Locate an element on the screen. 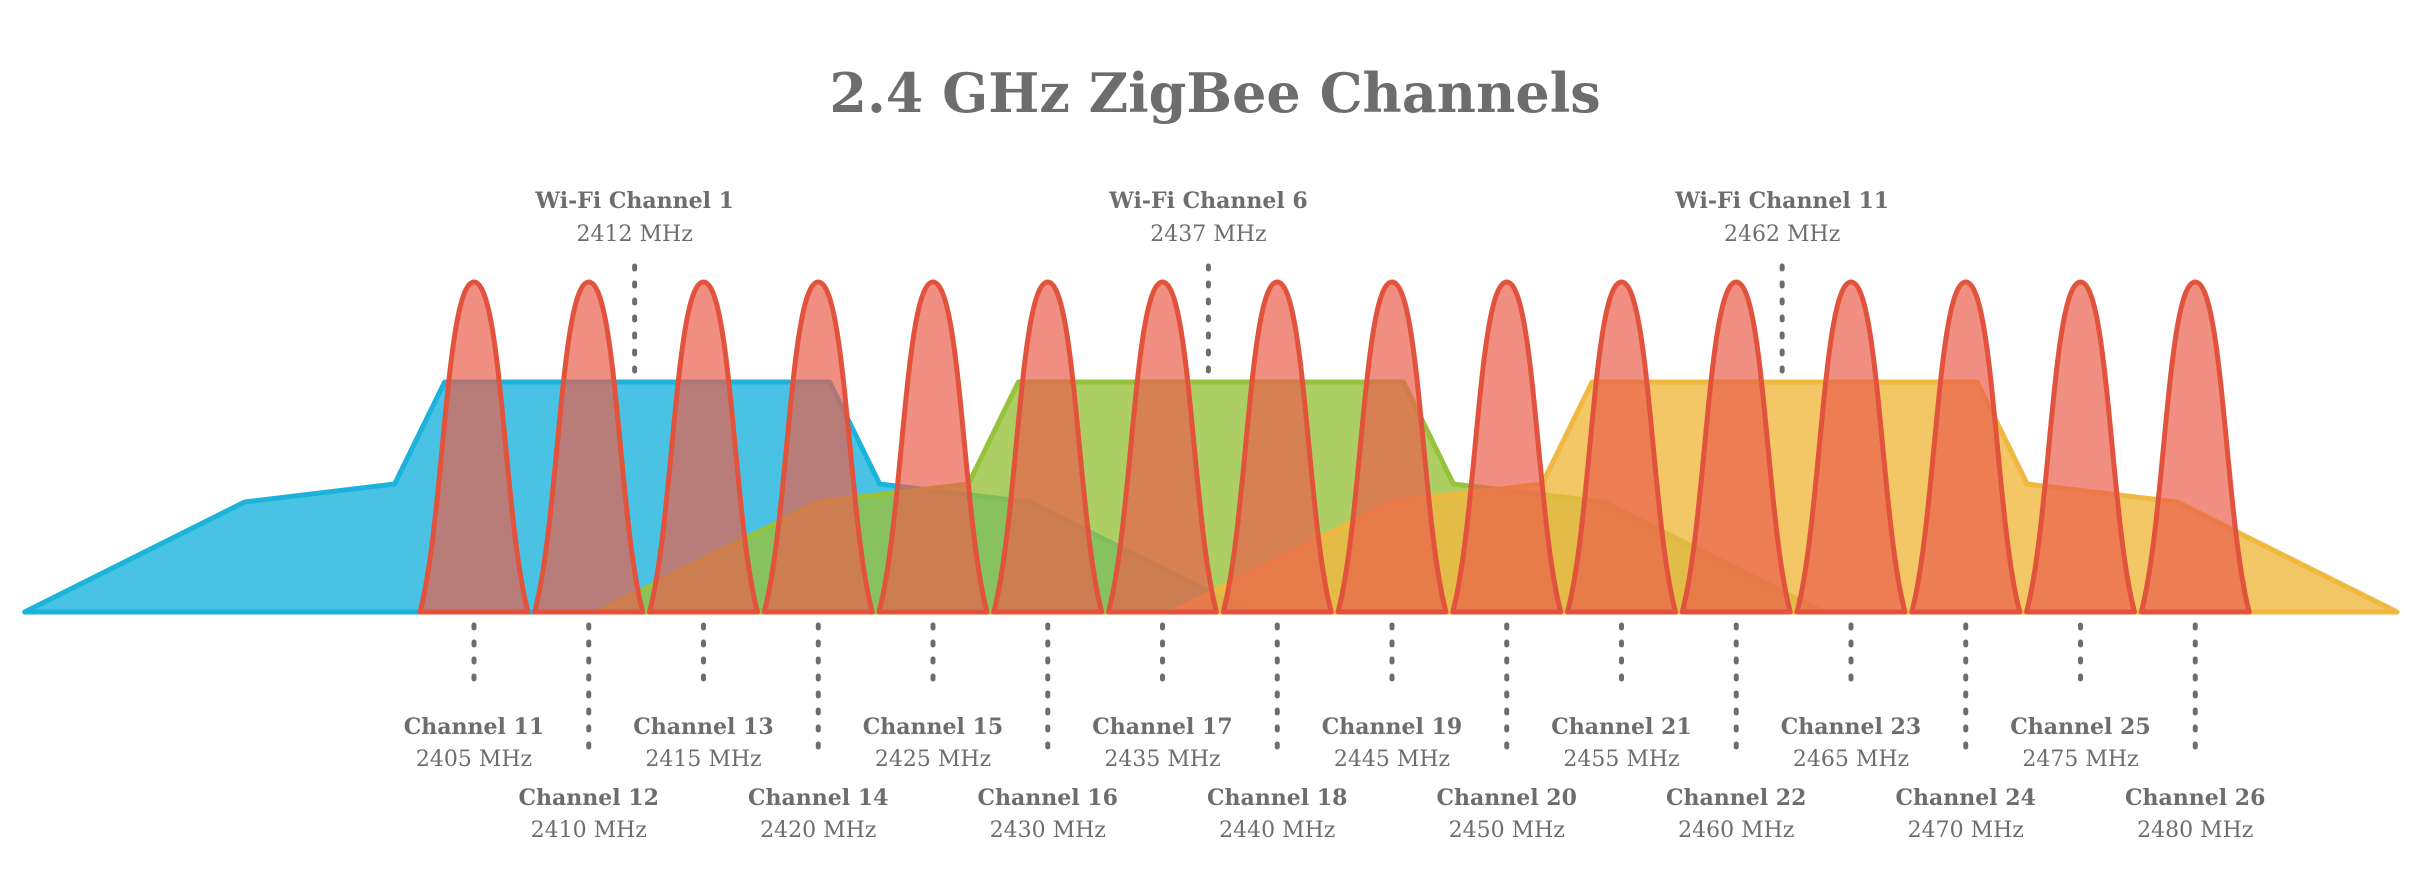 The width and height of the screenshot is (2431, 881). zigbee-channel-name: Channel 26 is located at coordinates (2195, 798).